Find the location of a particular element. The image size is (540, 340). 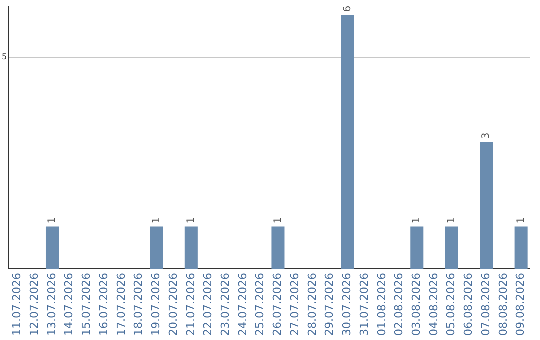

x-tick-label: 21.07.2026 is located at coordinates (191, 304).